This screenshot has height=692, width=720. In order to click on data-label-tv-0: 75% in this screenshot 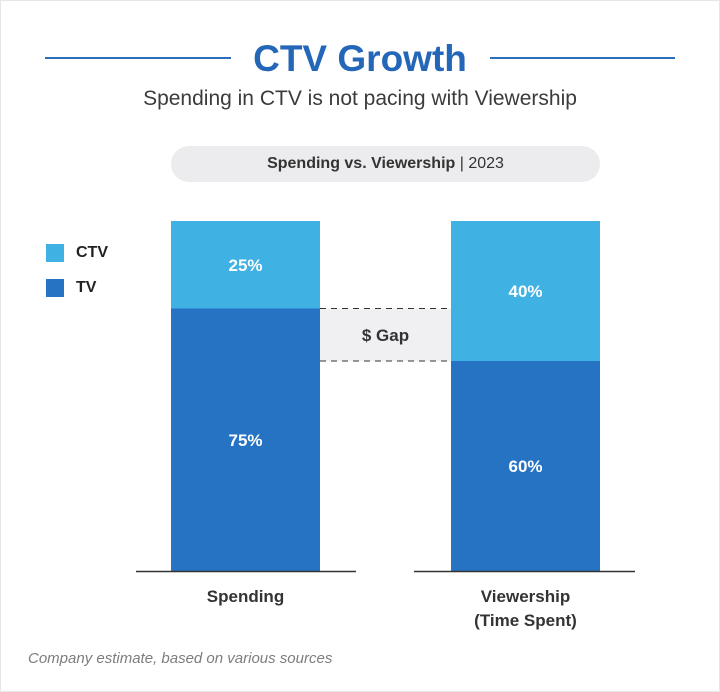, I will do `click(245, 440)`.